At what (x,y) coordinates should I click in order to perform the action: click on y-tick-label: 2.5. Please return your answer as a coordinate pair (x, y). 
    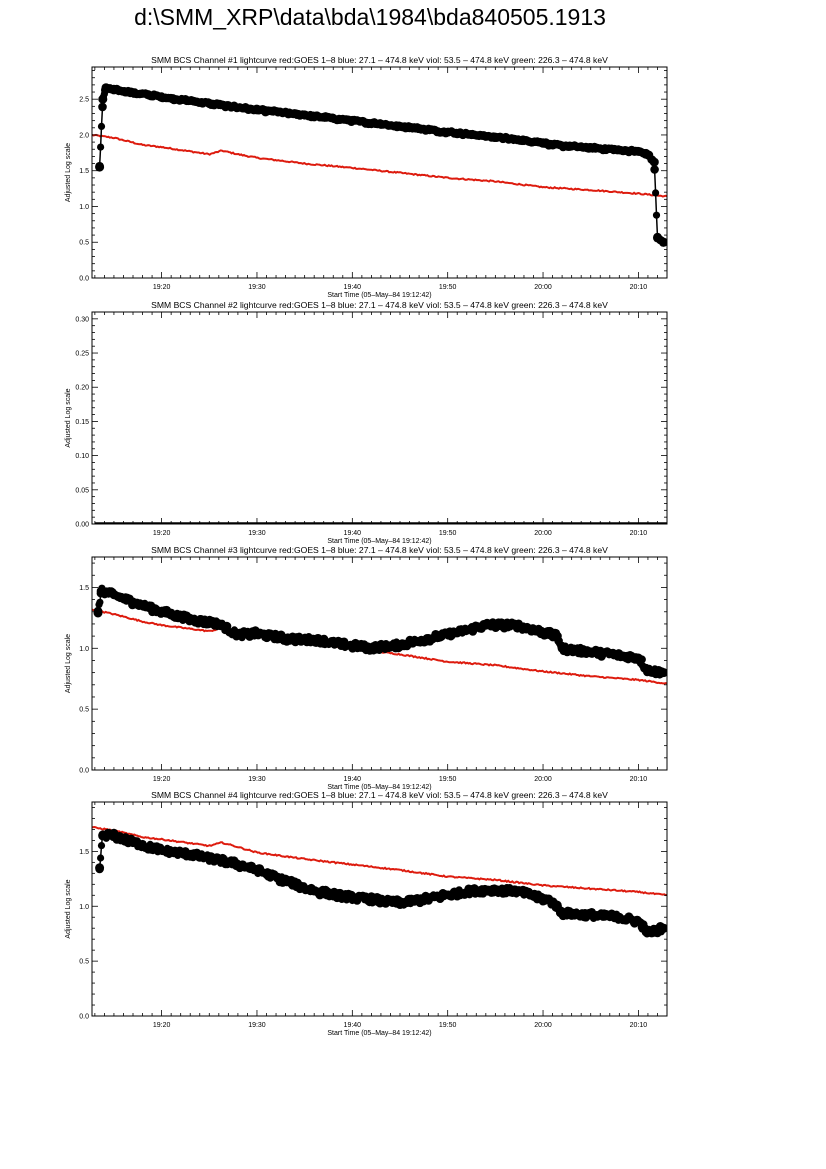
    Looking at the image, I should click on (84, 100).